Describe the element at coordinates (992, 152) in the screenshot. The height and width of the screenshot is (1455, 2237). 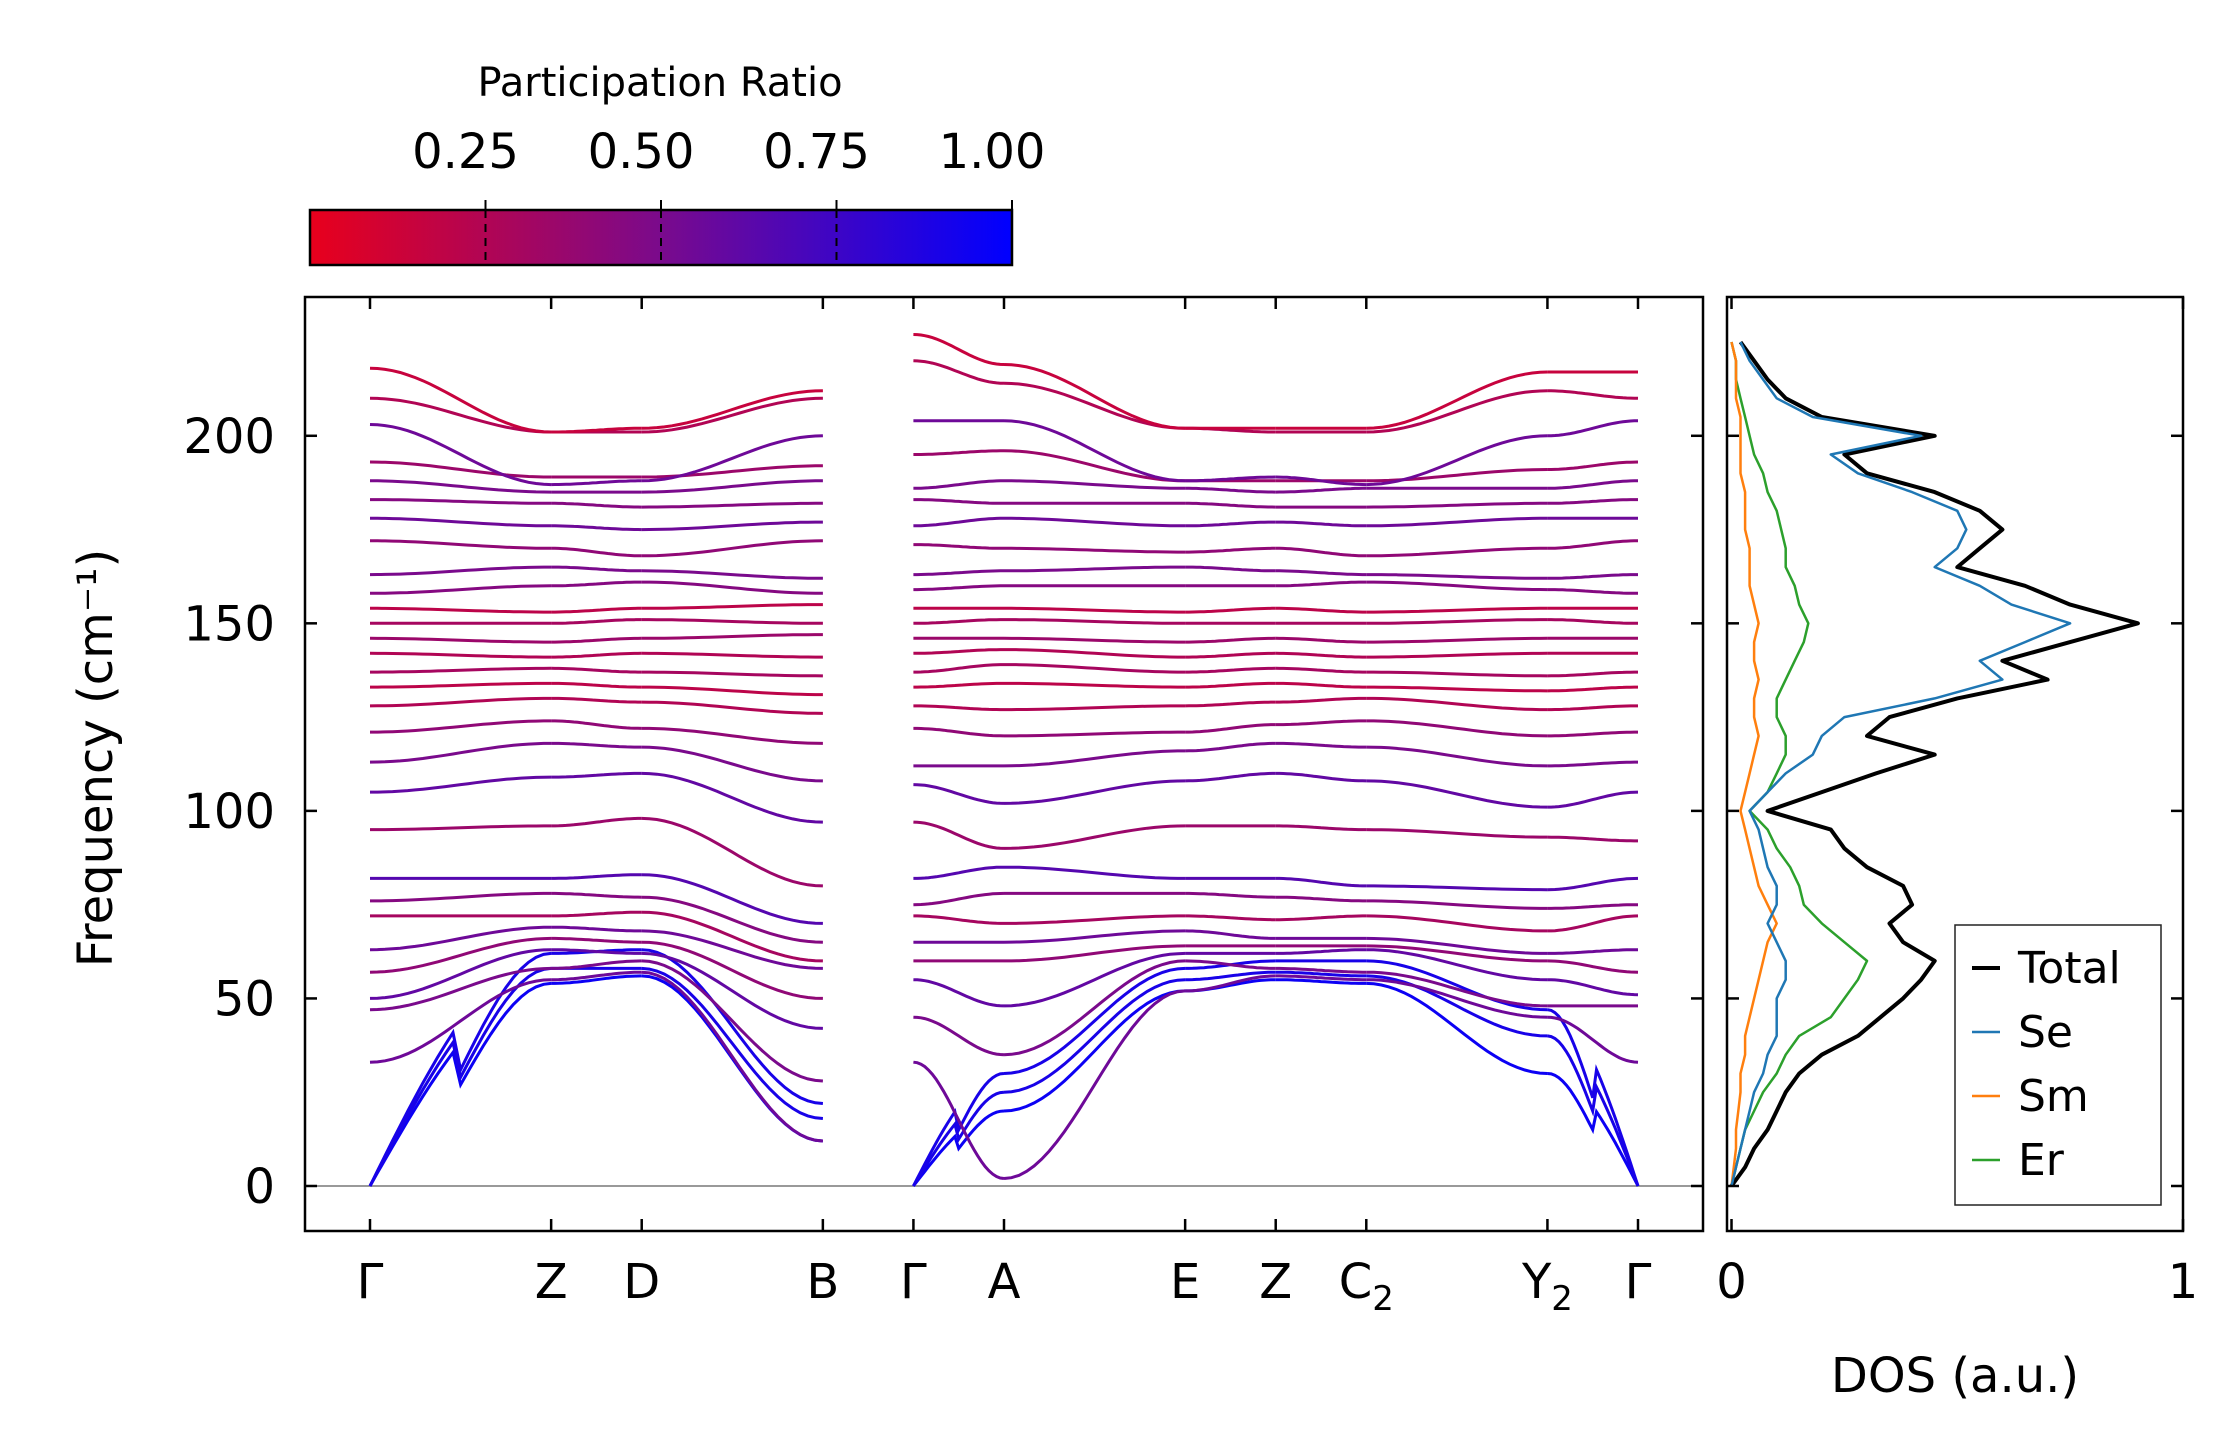
I see `colorbar-tick-label: 1.00` at that location.